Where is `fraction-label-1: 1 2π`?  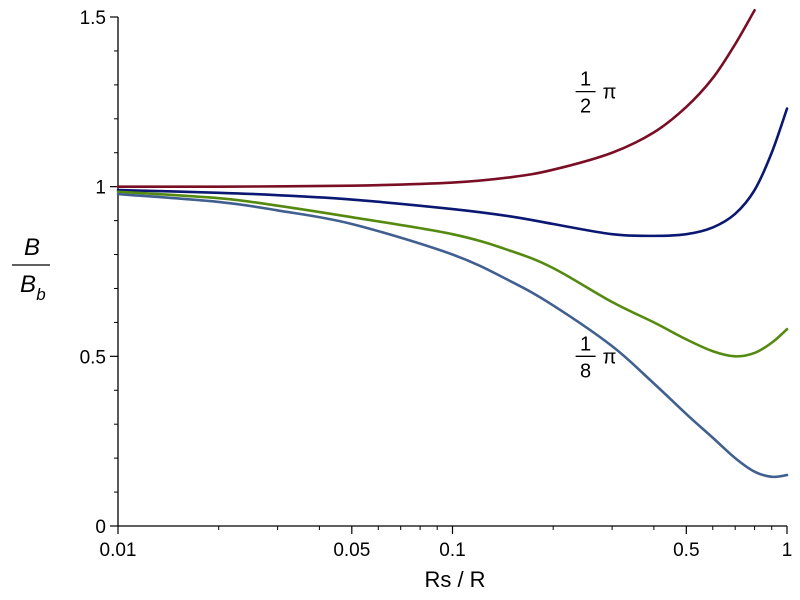 fraction-label-1: 1 2π is located at coordinates (596, 93).